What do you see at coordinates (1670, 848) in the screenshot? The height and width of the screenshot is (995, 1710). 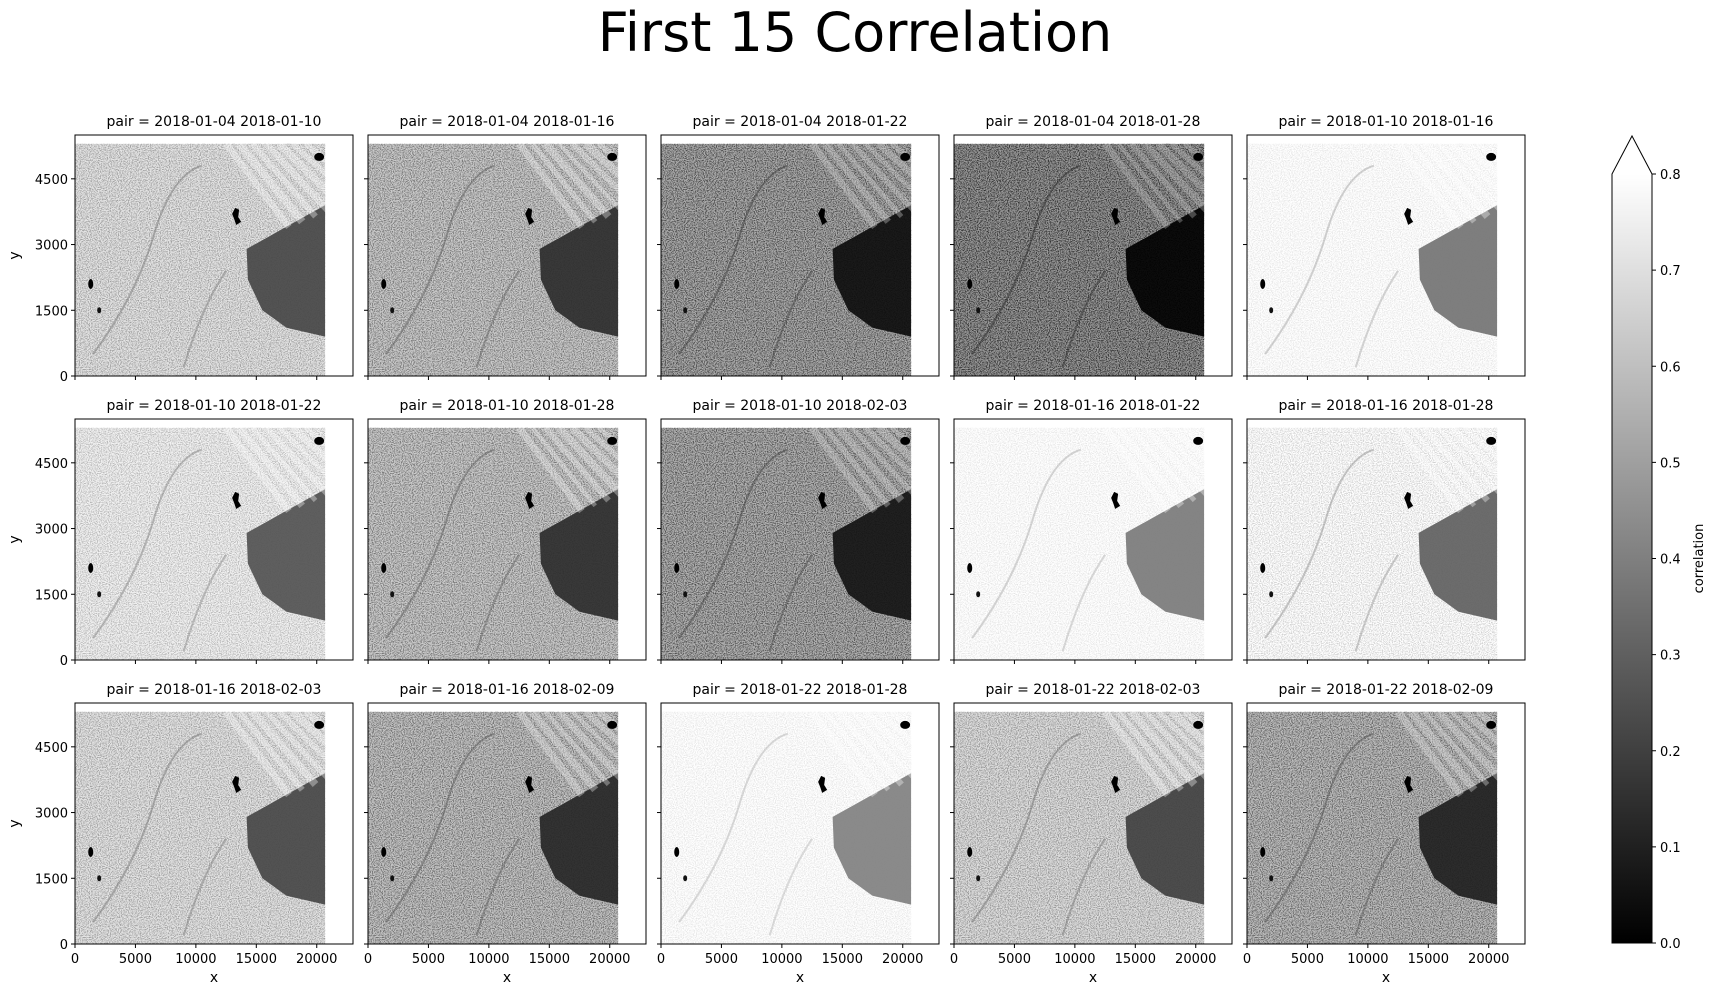 I see `colorbar-tick-label: 0.1` at bounding box center [1670, 848].